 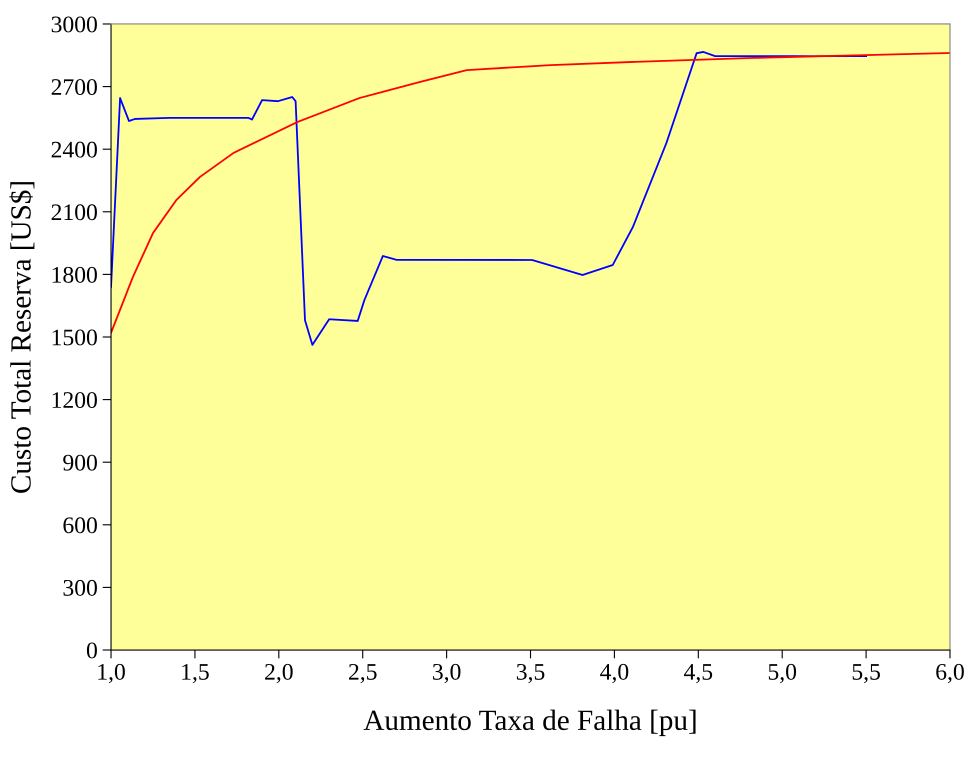 What do you see at coordinates (74, 400) in the screenshot?
I see `y-tick-label: 1200` at bounding box center [74, 400].